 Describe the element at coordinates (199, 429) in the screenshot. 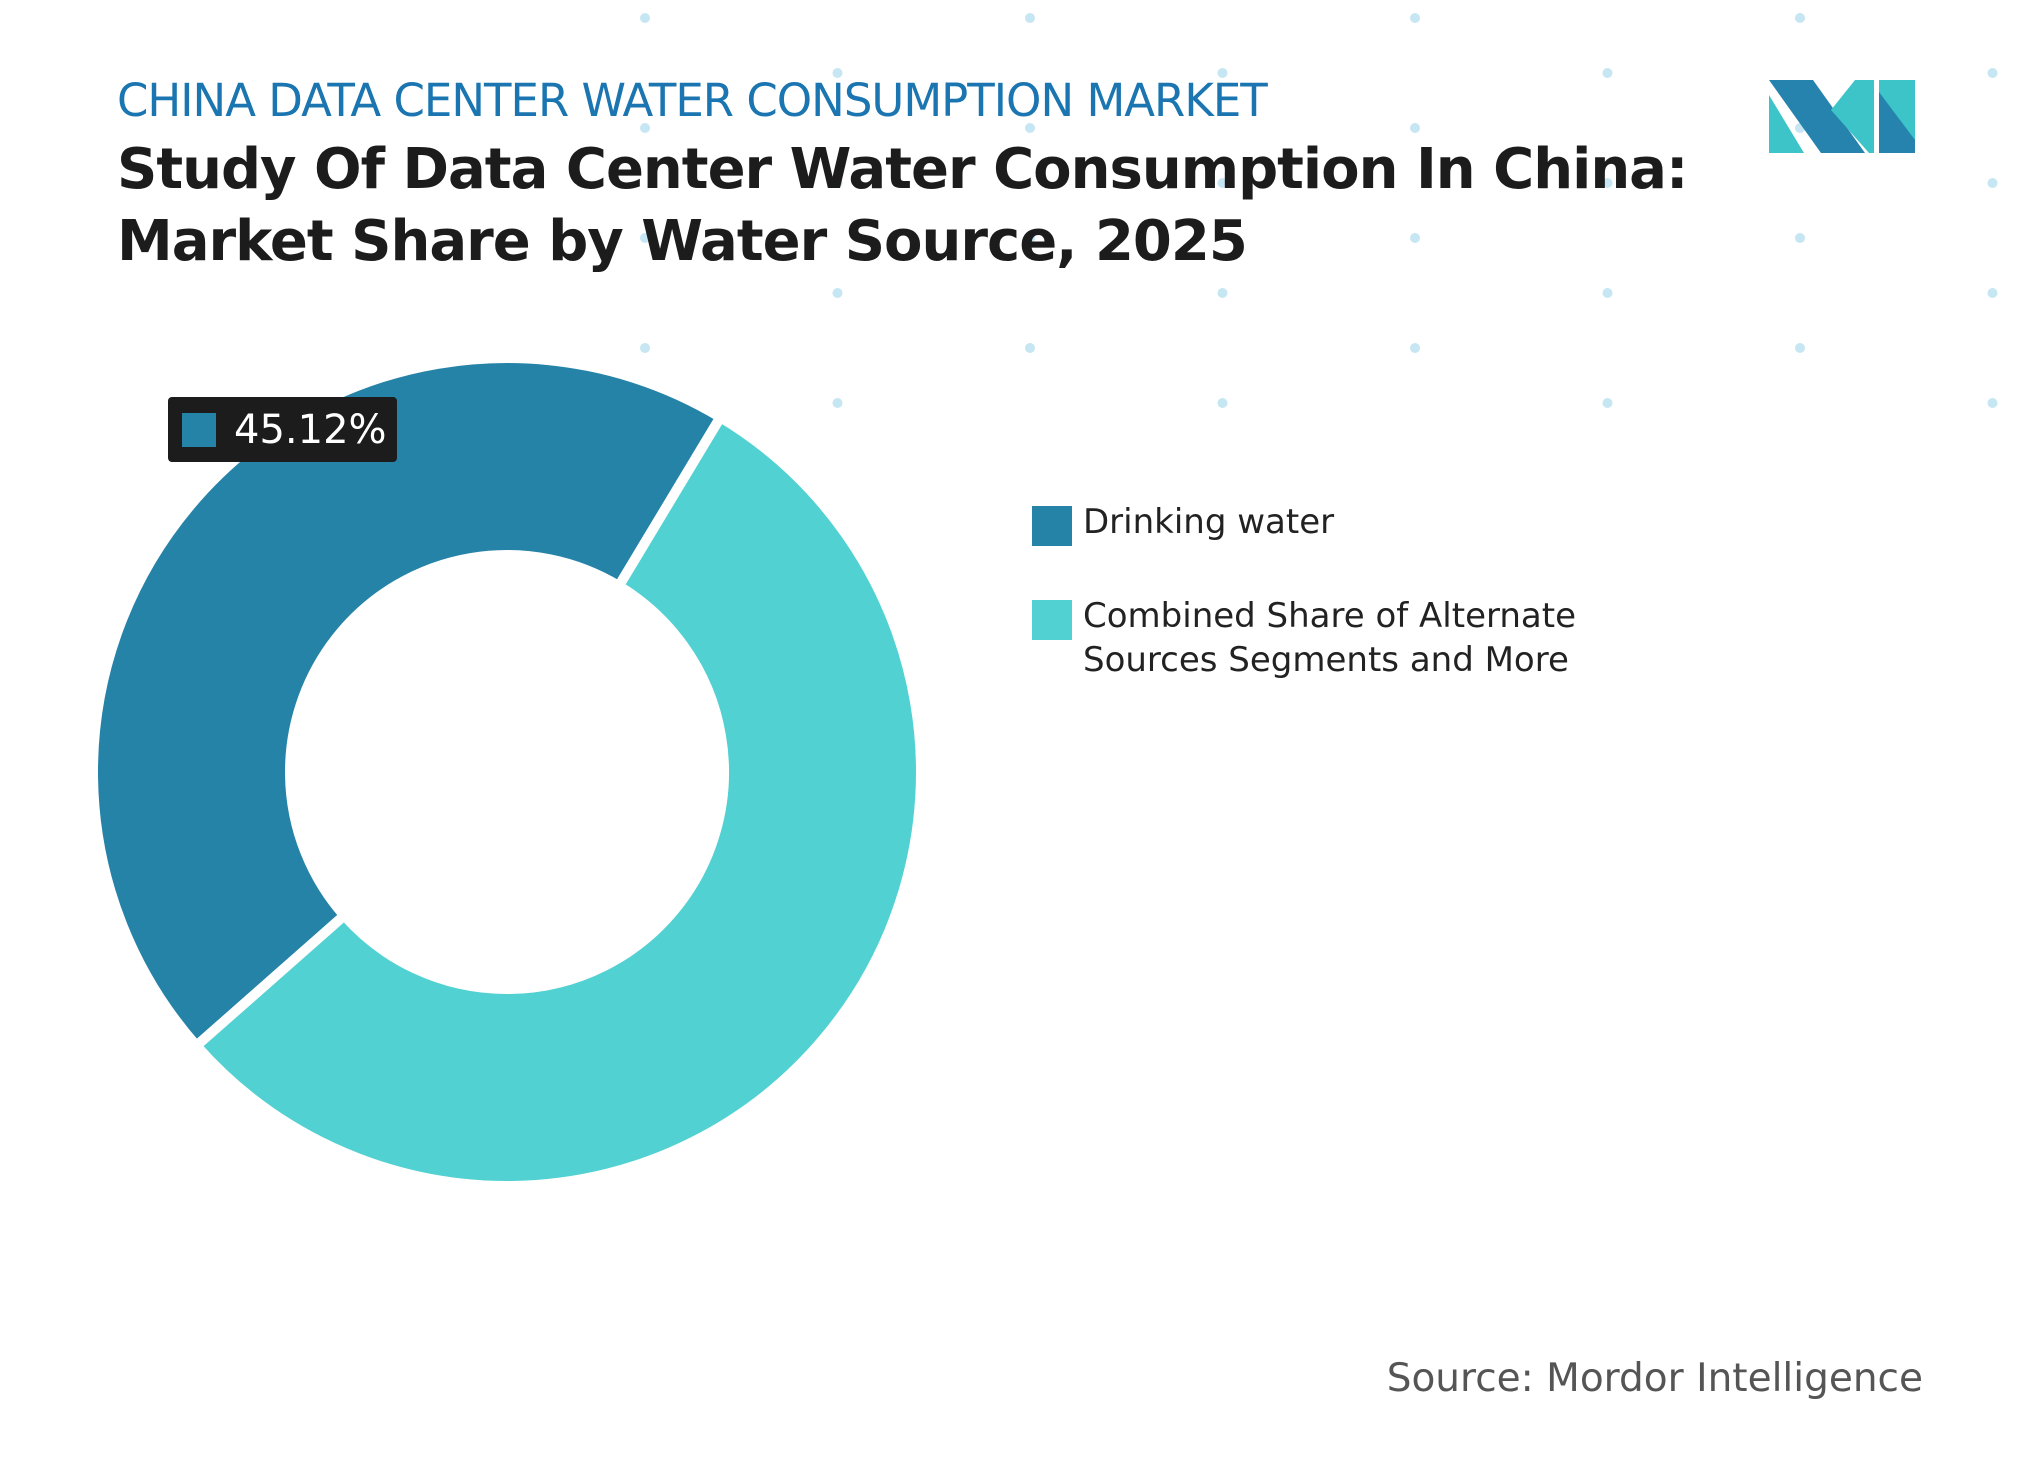

I see `data-label-swatch` at that location.